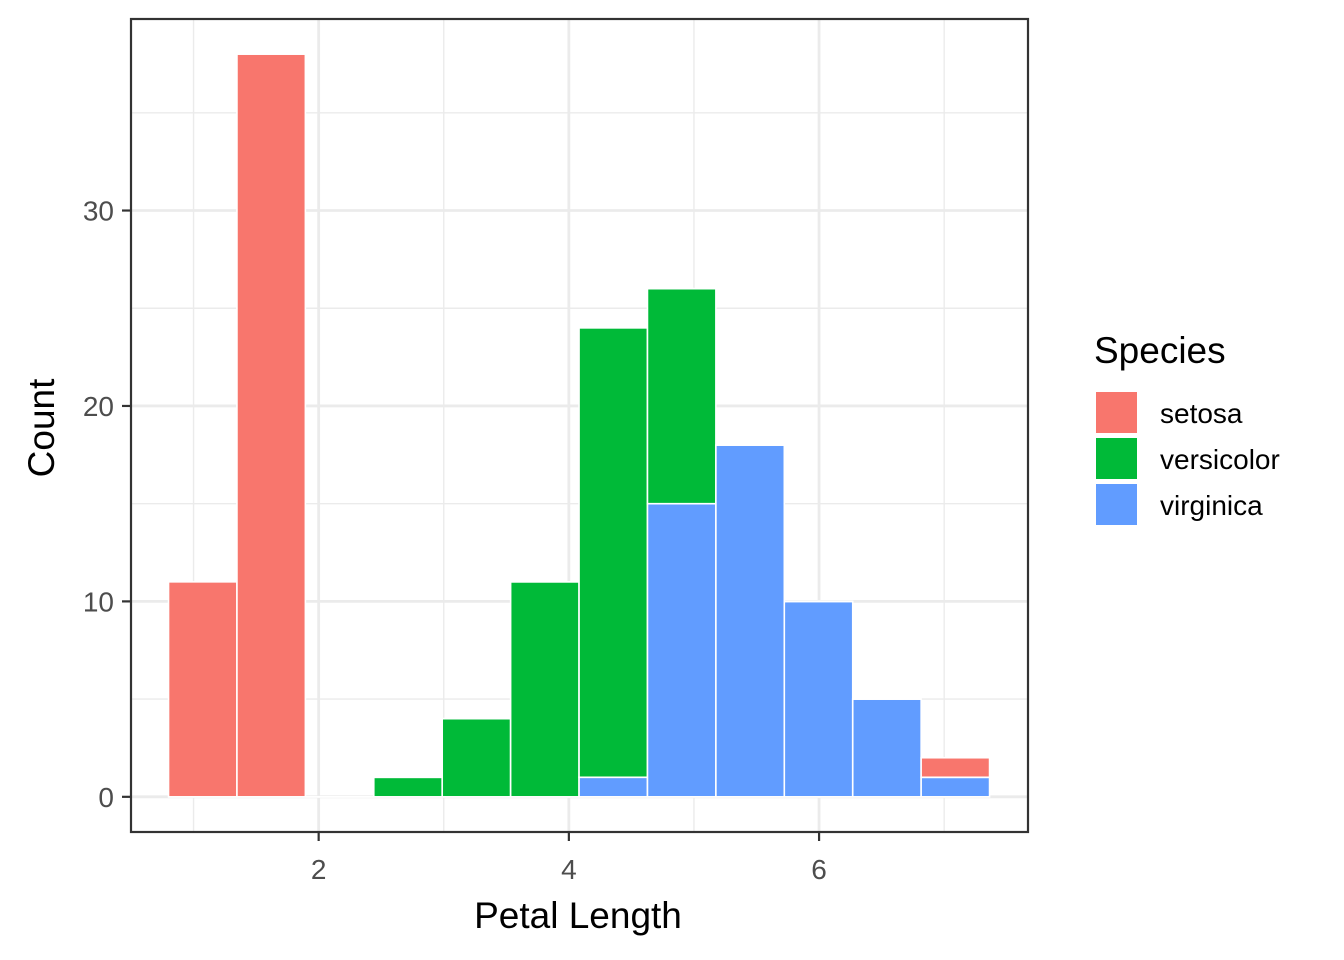 The height and width of the screenshot is (960, 1344). Describe the element at coordinates (1201, 413) in the screenshot. I see `legend-label-setosa: setosa` at that location.